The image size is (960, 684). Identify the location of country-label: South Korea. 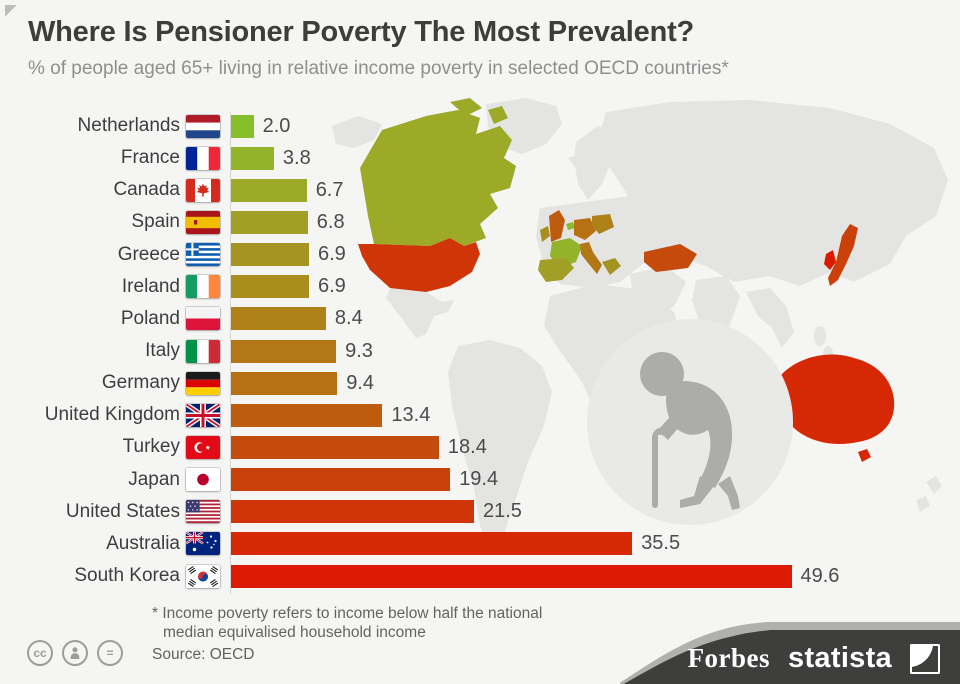
(127, 576).